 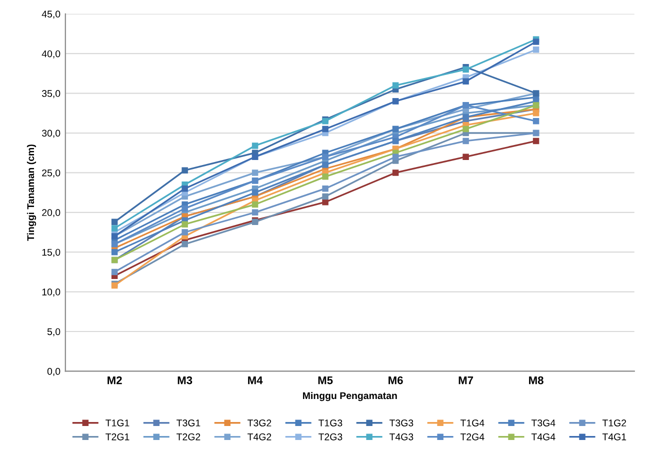 I want to click on x-tick-label: M5, so click(x=325, y=380).